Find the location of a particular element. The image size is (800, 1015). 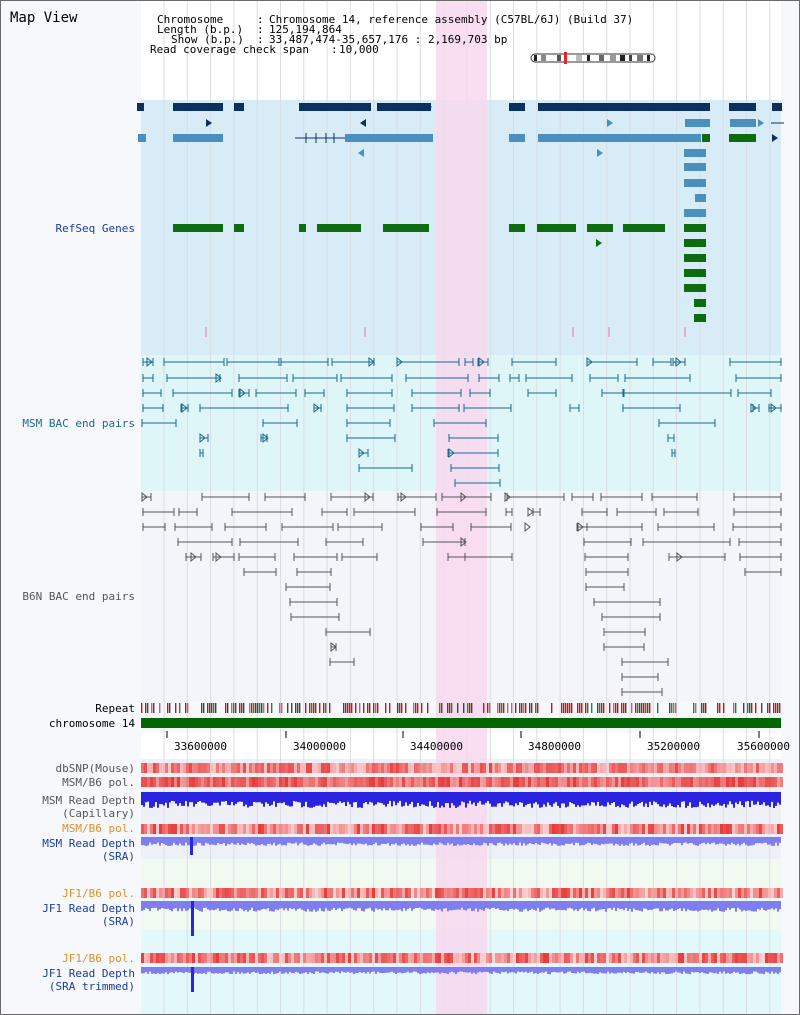

track-label-jf1-b6-pol: JF1/B6 pol. is located at coordinates (98, 893).